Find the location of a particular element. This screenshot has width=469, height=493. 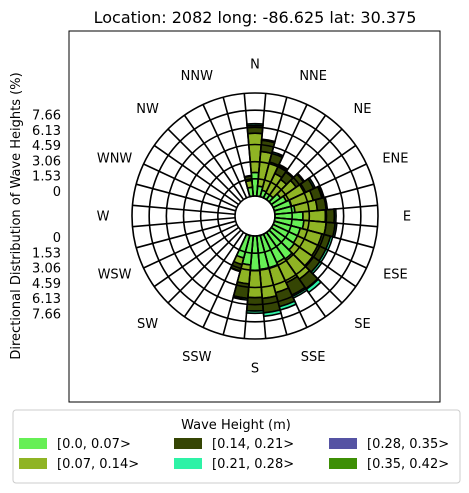

compass-label-sse: SSE is located at coordinates (313, 357).